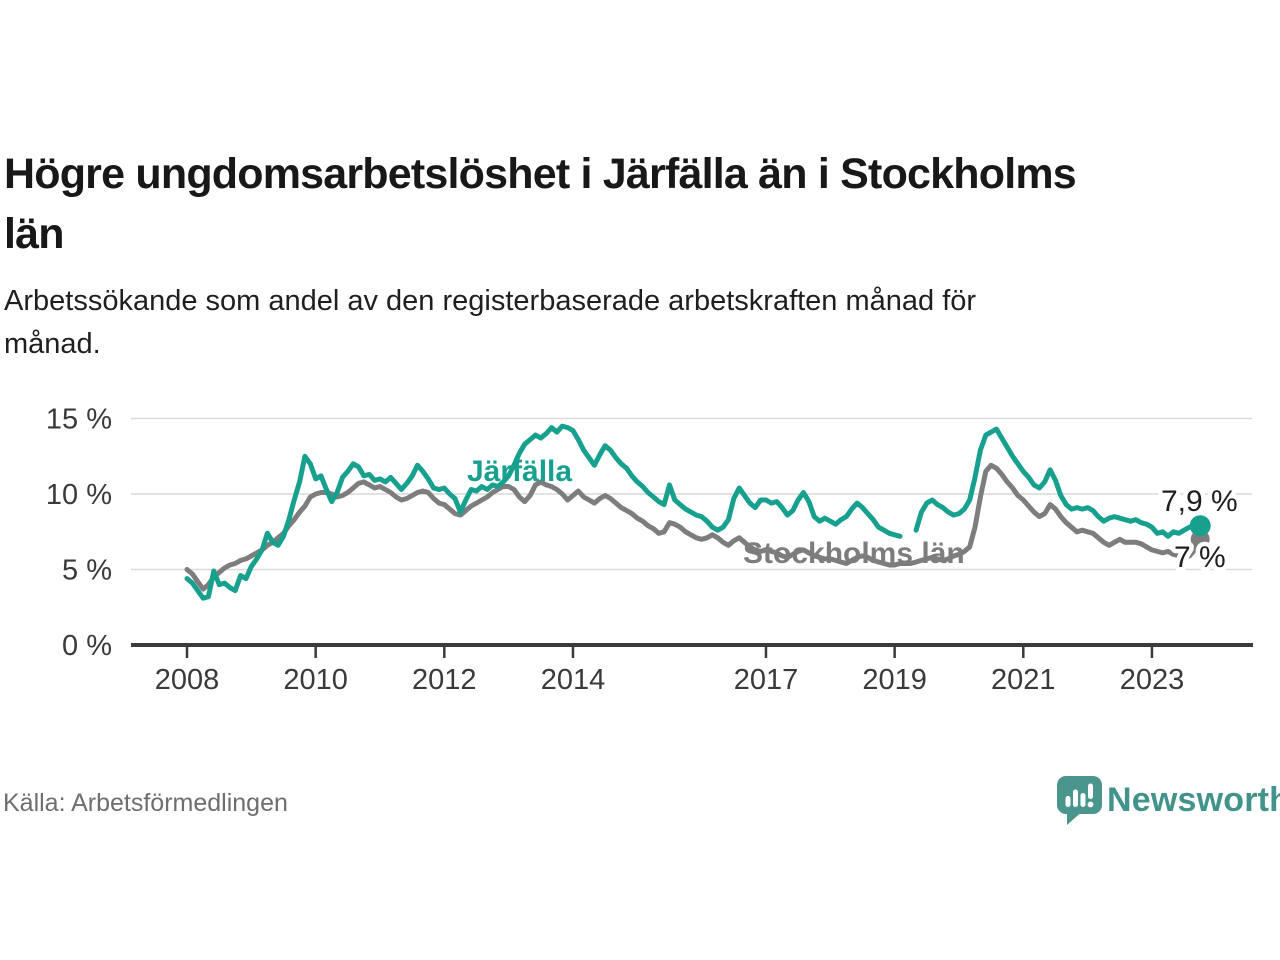 The width and height of the screenshot is (1280, 960). What do you see at coordinates (52, 344) in the screenshot?
I see `chart-subtitle-line-2: månad.` at bounding box center [52, 344].